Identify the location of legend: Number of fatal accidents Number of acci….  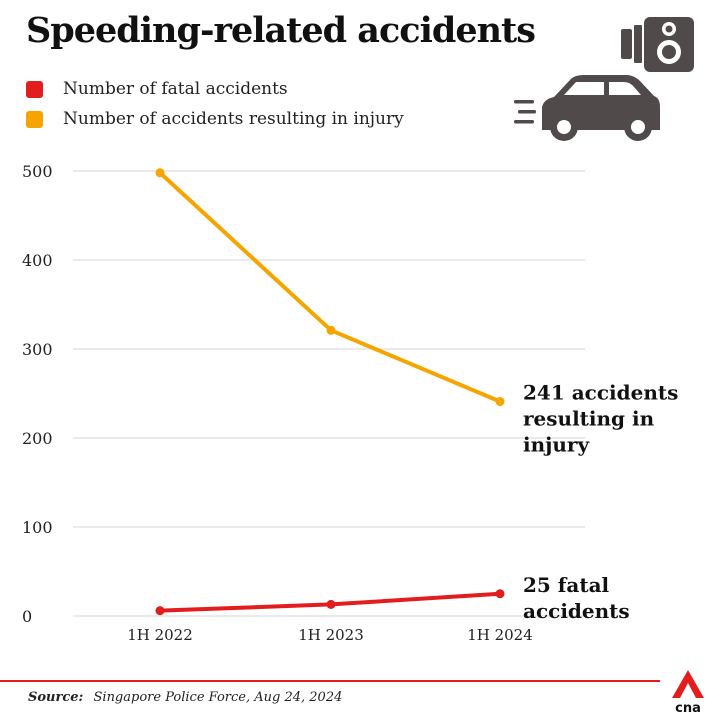
(215, 104).